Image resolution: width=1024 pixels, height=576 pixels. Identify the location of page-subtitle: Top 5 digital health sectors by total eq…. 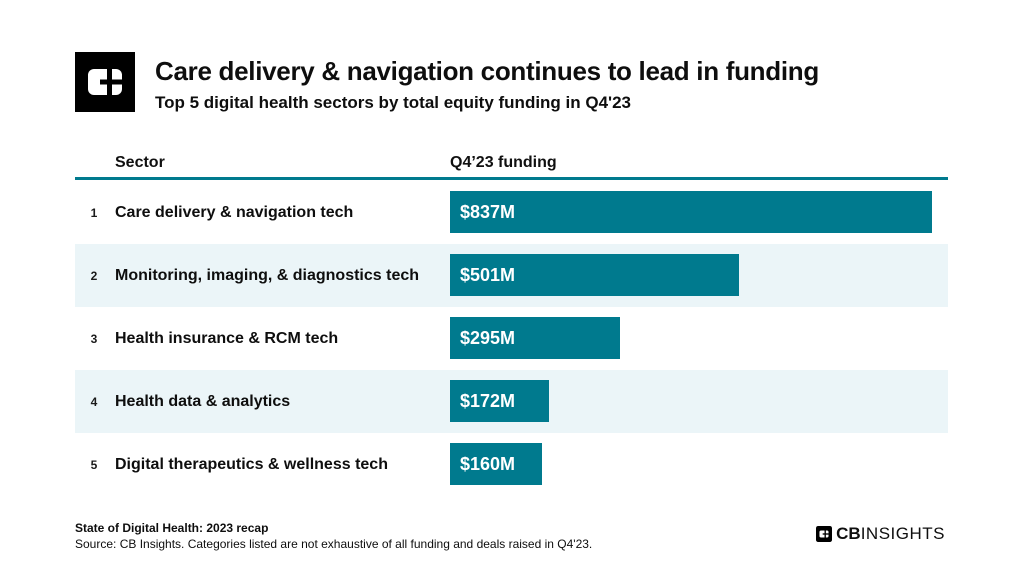
(393, 102).